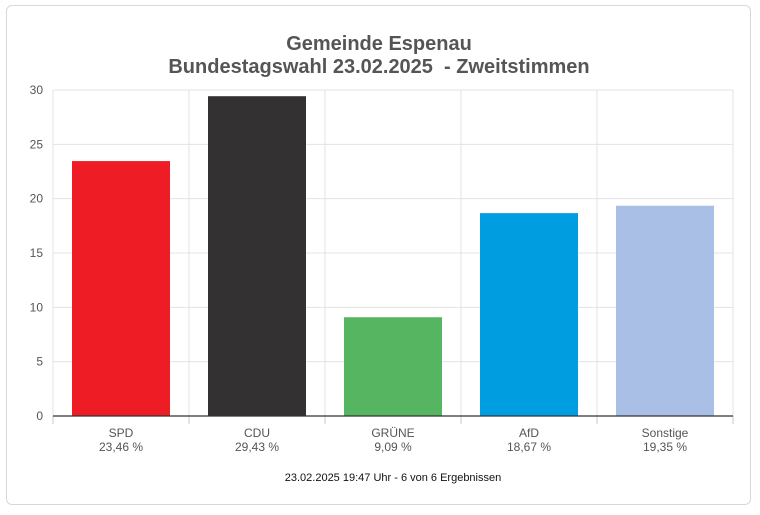  I want to click on y-tick-label: 5, so click(39, 362).